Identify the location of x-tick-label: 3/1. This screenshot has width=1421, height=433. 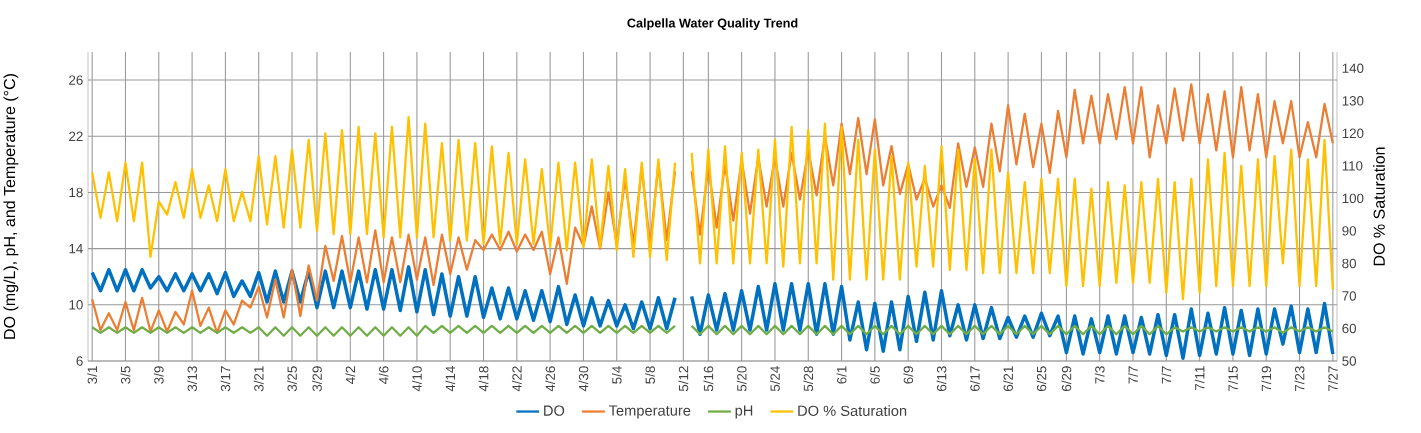
(92, 375).